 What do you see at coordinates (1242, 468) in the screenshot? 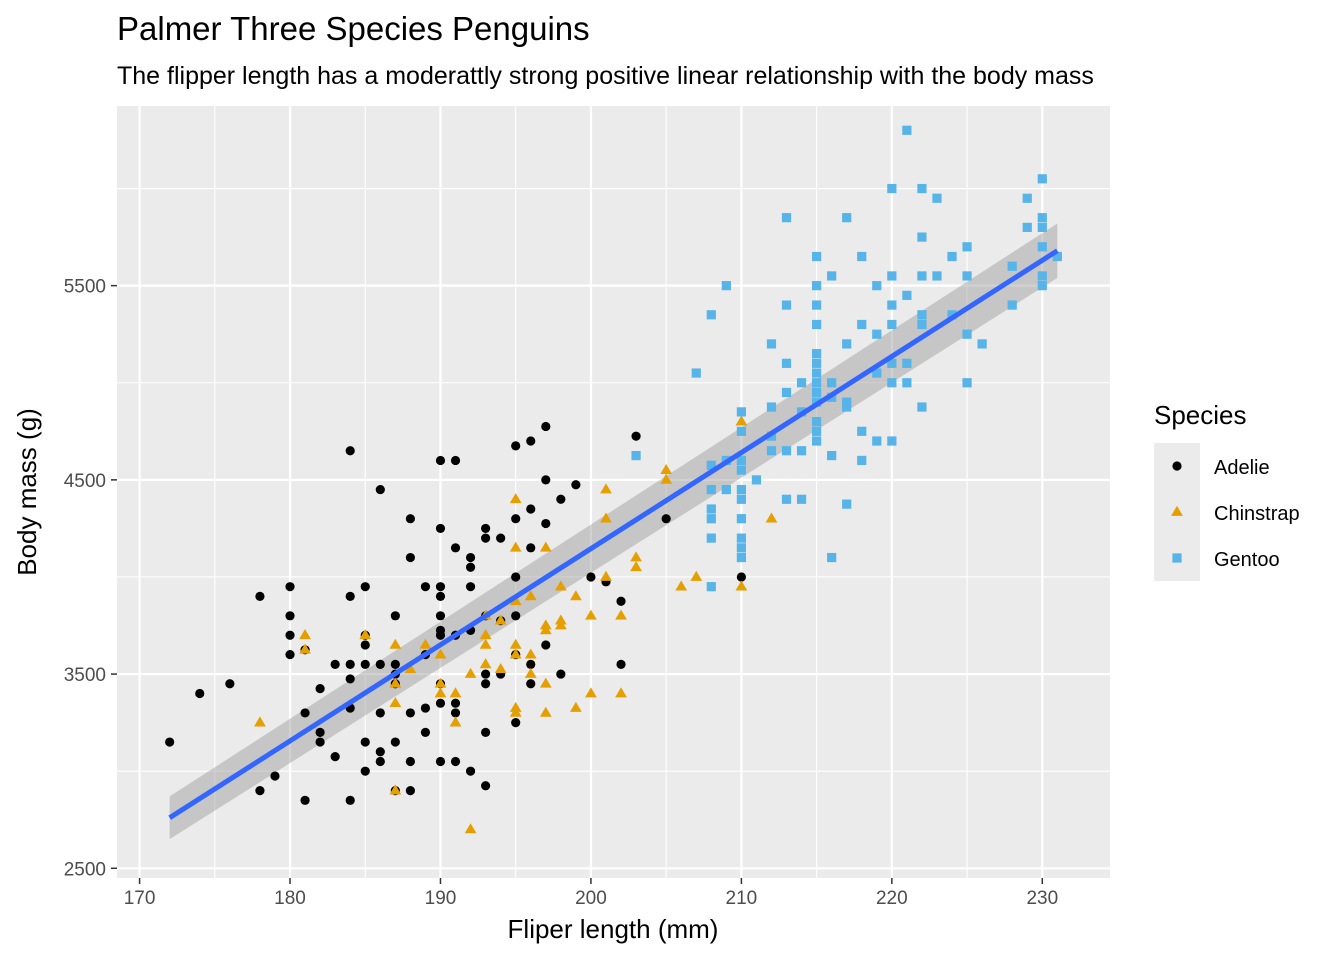
I see `legend-label-adelie: Adelie` at bounding box center [1242, 468].